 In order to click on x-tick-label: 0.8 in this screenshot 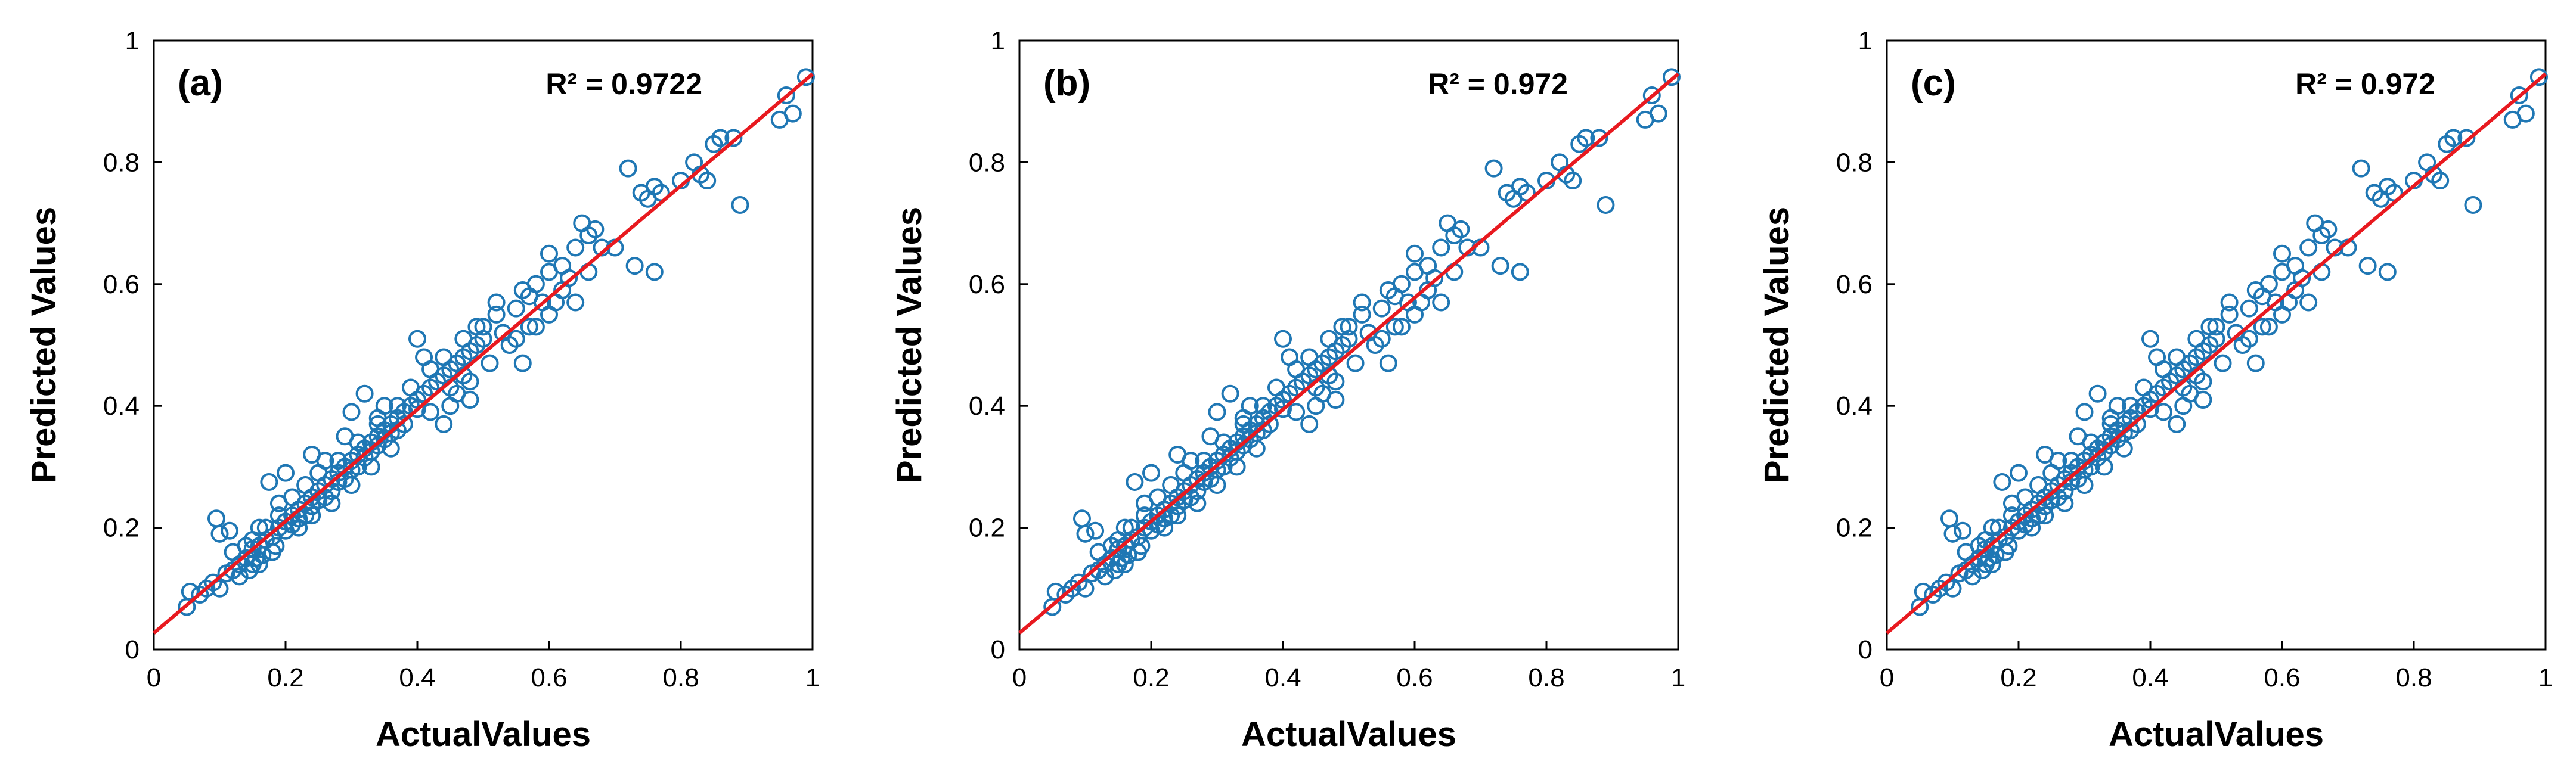, I will do `click(680, 677)`.